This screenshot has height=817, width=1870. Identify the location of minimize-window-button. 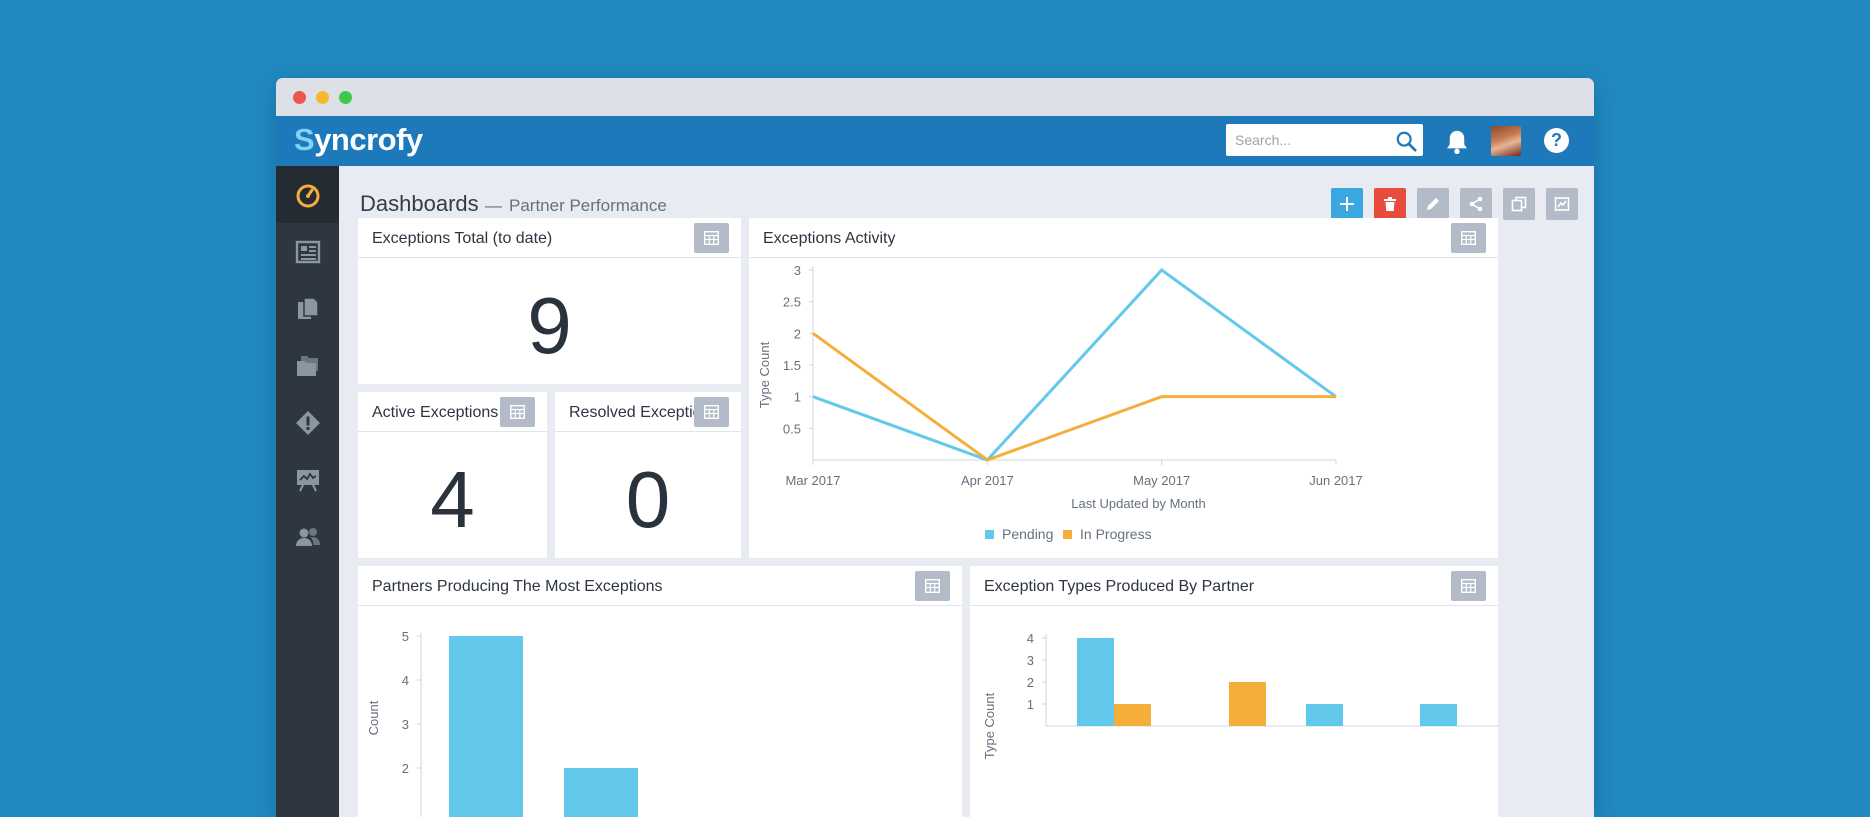
(322, 97).